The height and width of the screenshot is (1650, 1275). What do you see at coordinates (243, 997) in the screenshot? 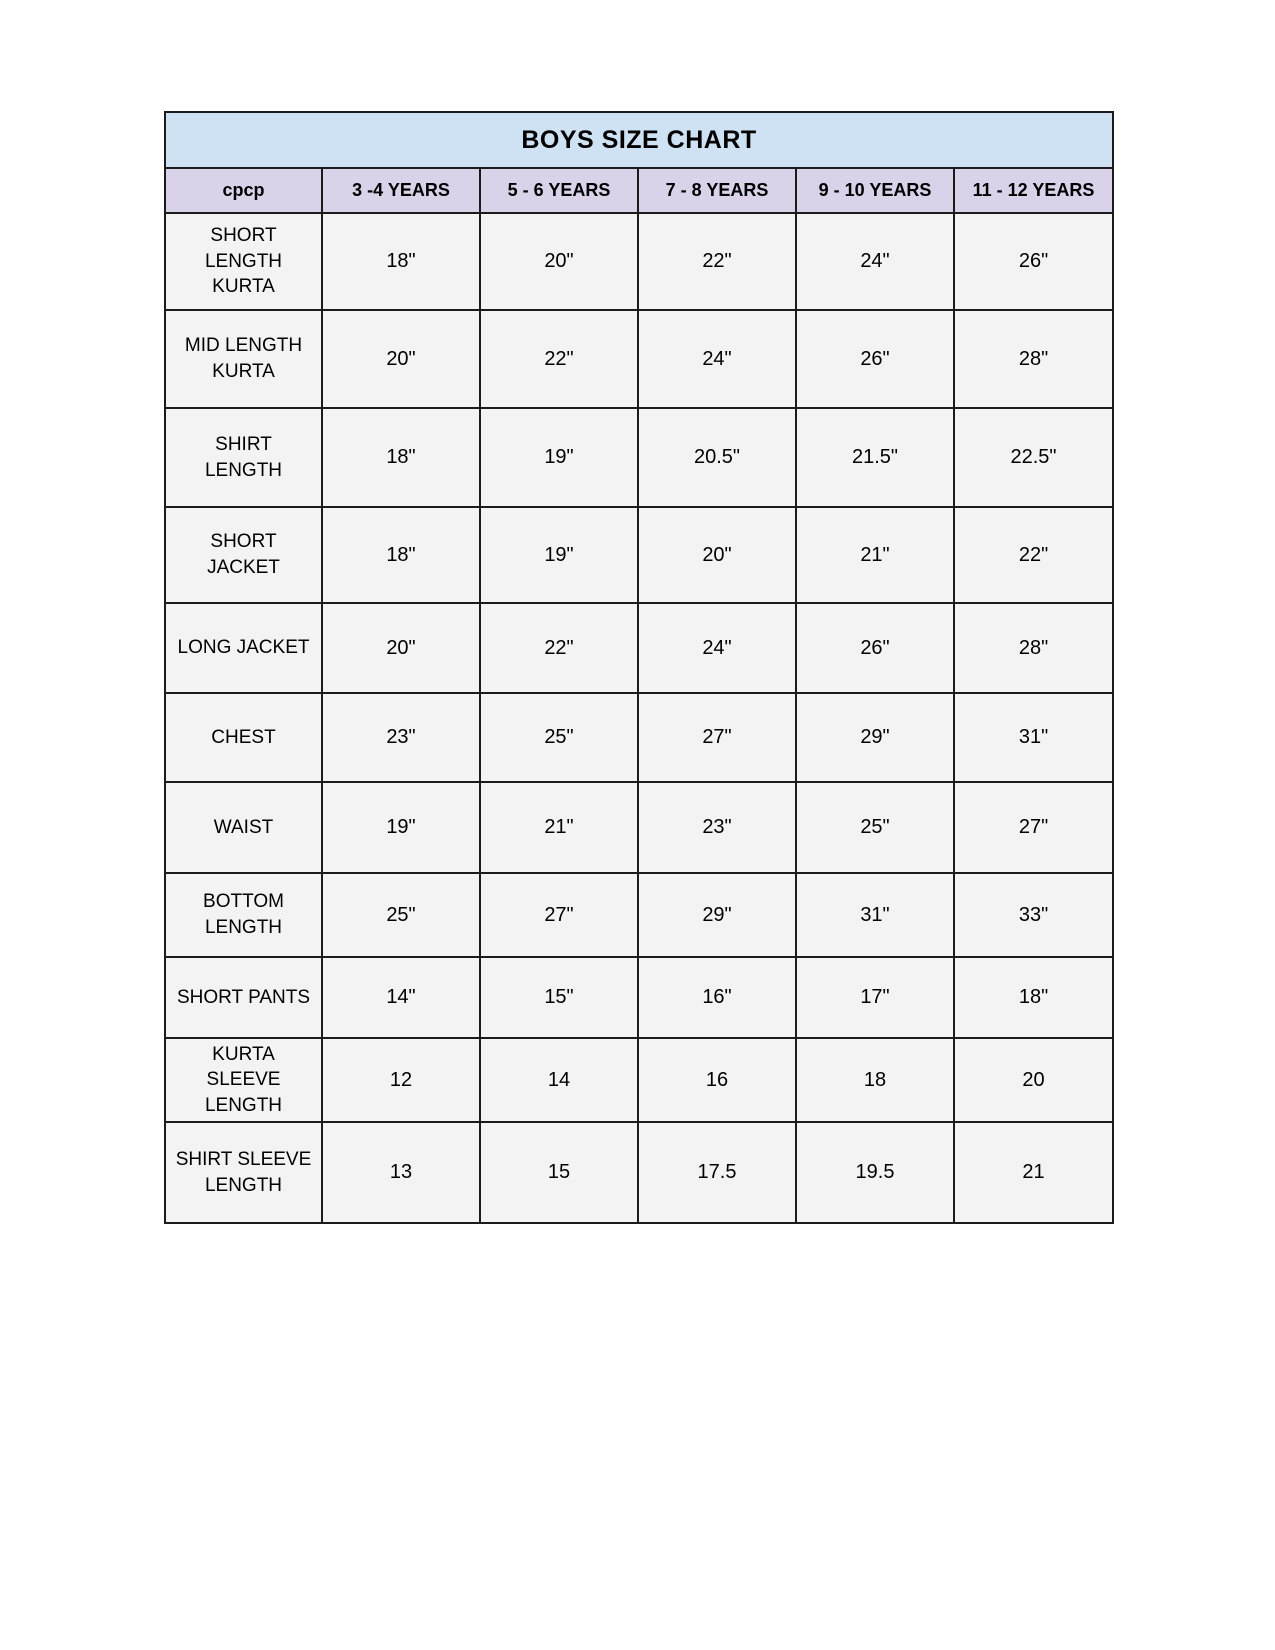
I see `row-label: SHORT PANTS` at bounding box center [243, 997].